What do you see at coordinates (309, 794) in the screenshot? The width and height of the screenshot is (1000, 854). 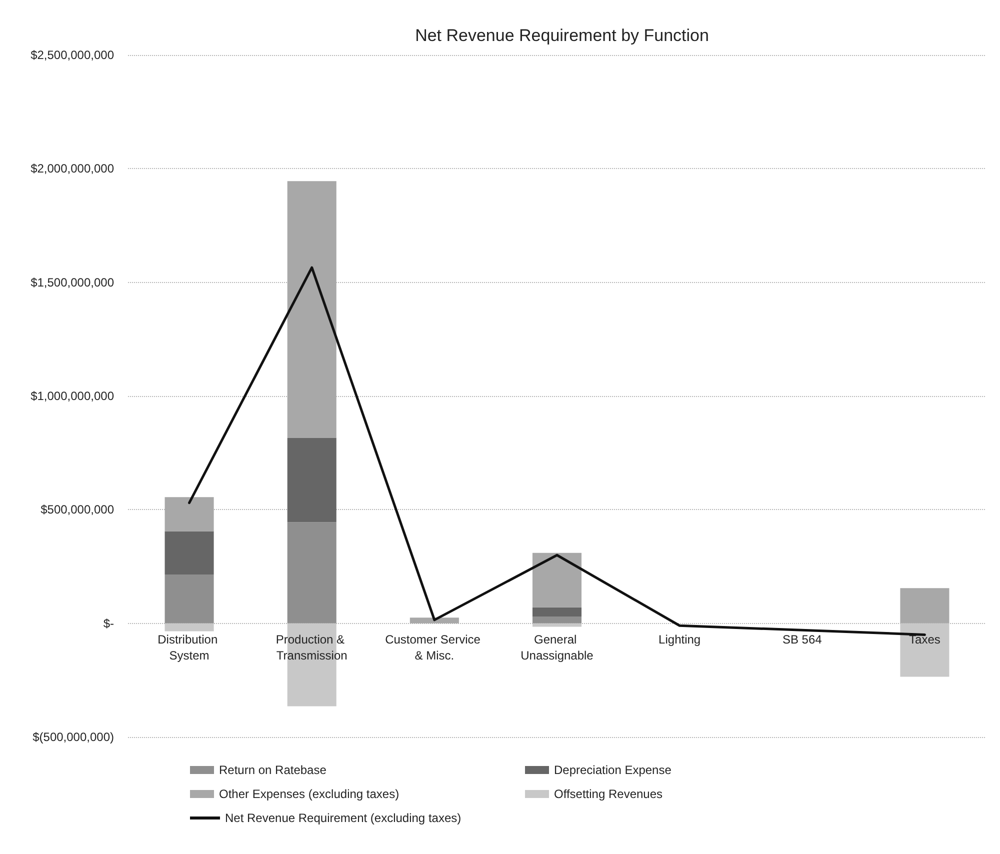 I see `legend-label: Other Expenses (excluding taxes)` at bounding box center [309, 794].